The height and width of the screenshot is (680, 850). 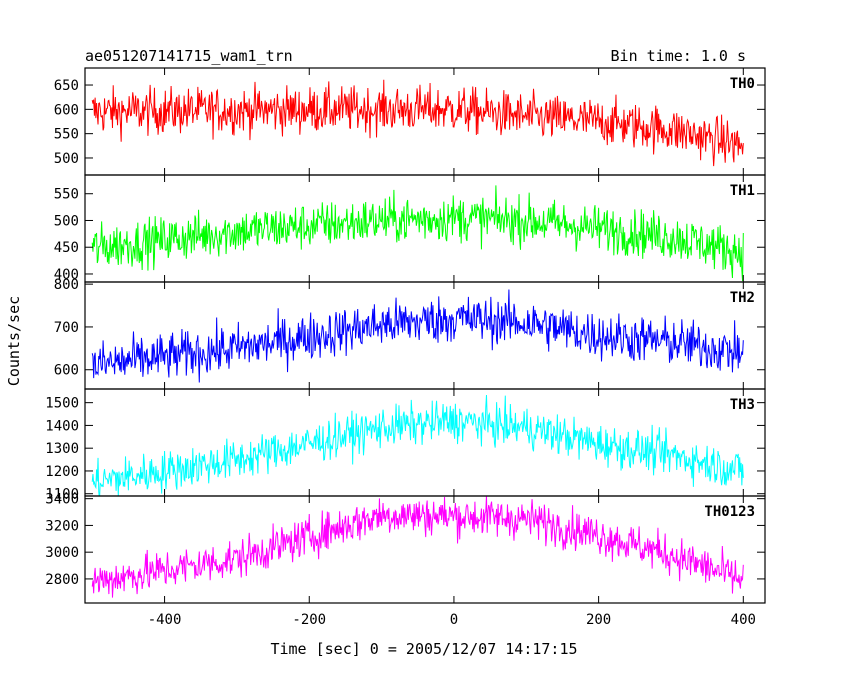 What do you see at coordinates (62, 553) in the screenshot?
I see `y-tick-label: 3000` at bounding box center [62, 553].